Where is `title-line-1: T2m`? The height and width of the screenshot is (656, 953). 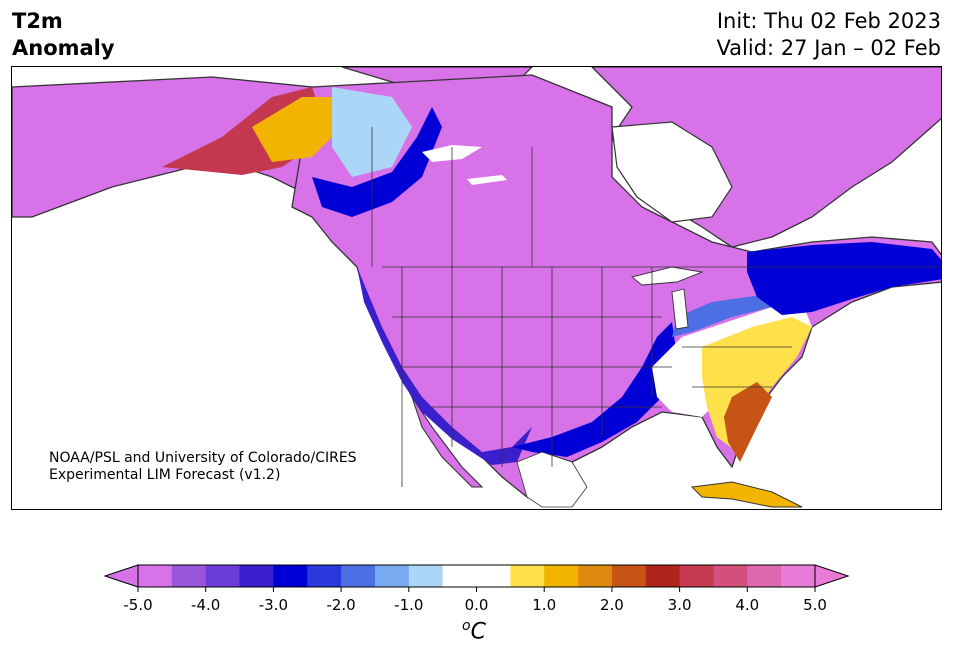 title-line-1: T2m is located at coordinates (37, 21).